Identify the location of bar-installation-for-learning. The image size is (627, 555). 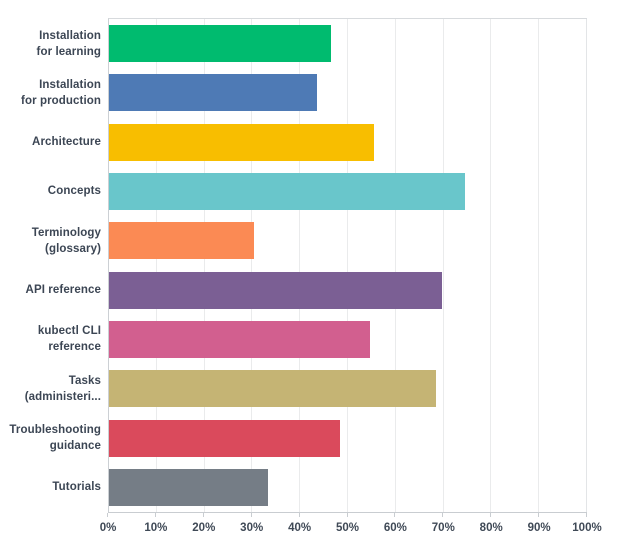
(220, 44).